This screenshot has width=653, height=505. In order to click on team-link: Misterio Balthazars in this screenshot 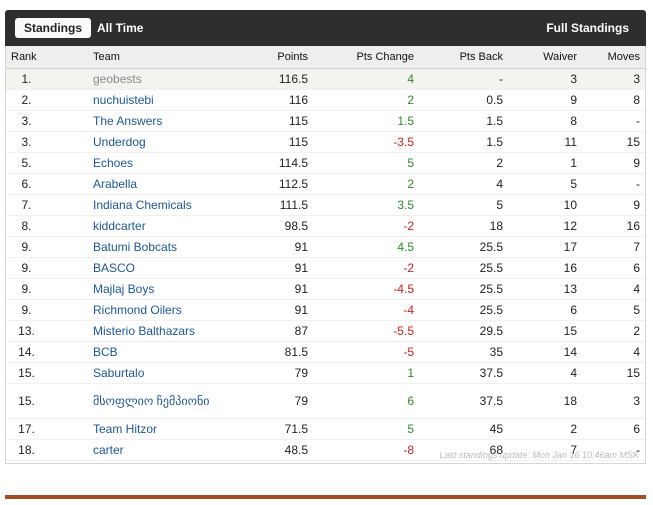, I will do `click(144, 330)`.